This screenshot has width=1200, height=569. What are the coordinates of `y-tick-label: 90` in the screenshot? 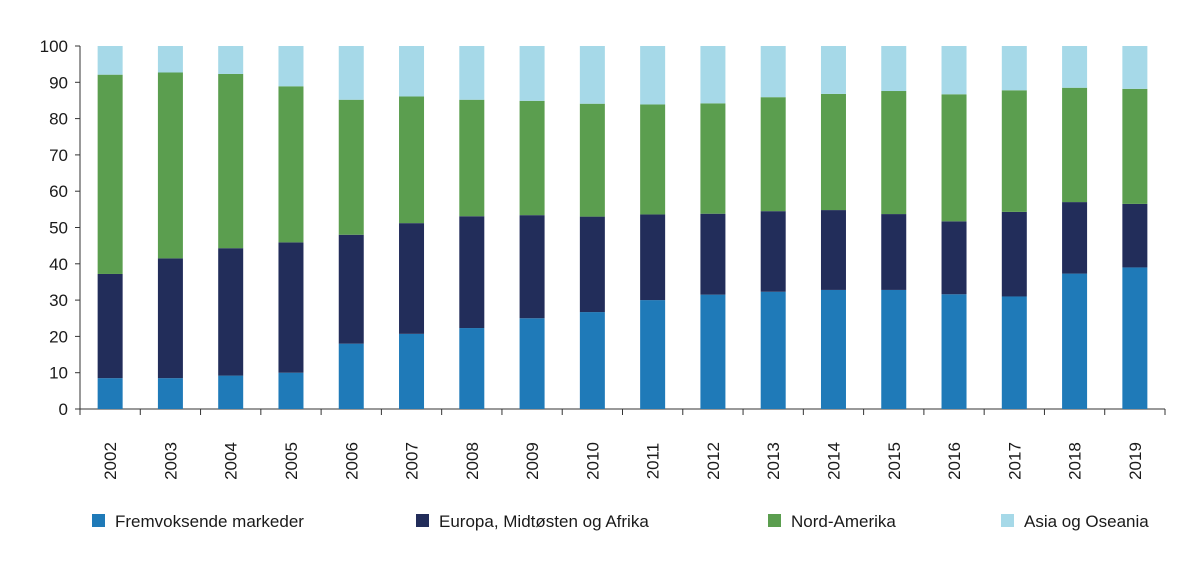 It's located at (58, 82).